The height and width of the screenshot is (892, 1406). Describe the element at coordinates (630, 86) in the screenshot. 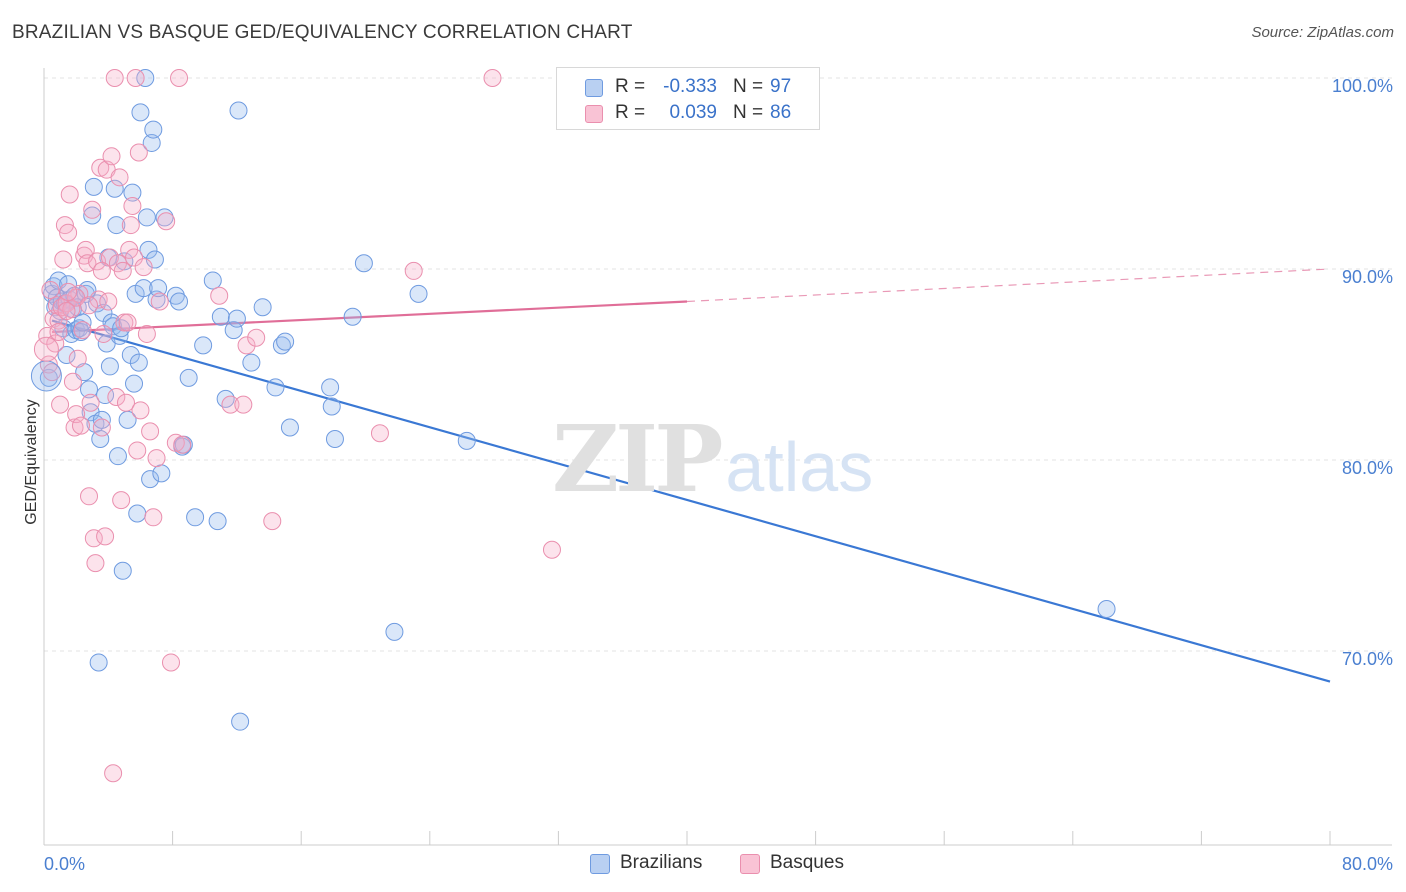

I see `legend-r-label: R =` at that location.